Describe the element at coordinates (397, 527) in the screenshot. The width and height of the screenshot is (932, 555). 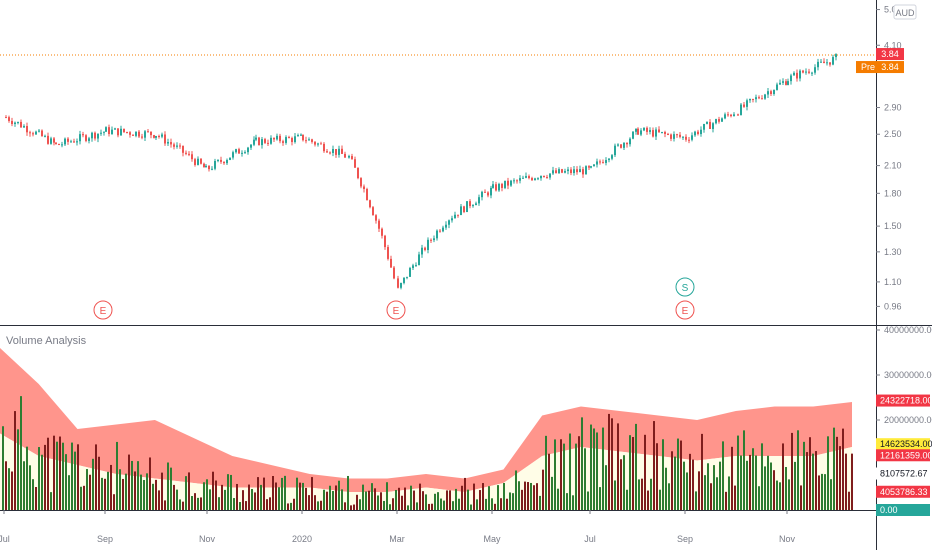
I see `time-axis: Jul Sep Nov 2020 Mar May Jul Sep Nov` at that location.